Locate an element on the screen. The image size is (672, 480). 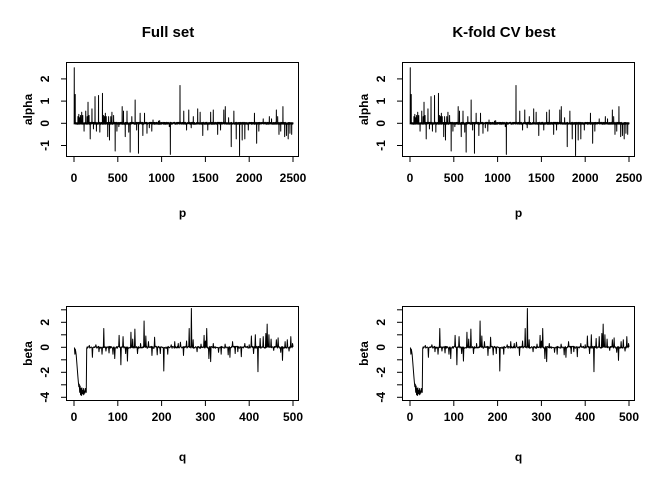
beta-vs-q-plot-kfold: 0 100 200 300 400 500 2 0 -2 -4 q beta is located at coordinates (498, 385).